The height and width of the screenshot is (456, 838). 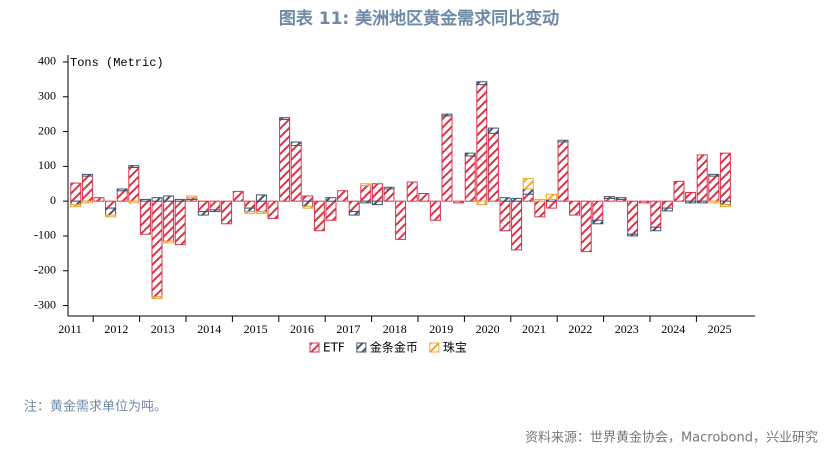 What do you see at coordinates (256, 329) in the screenshot?
I see `x-tick-label: 2015` at bounding box center [256, 329].